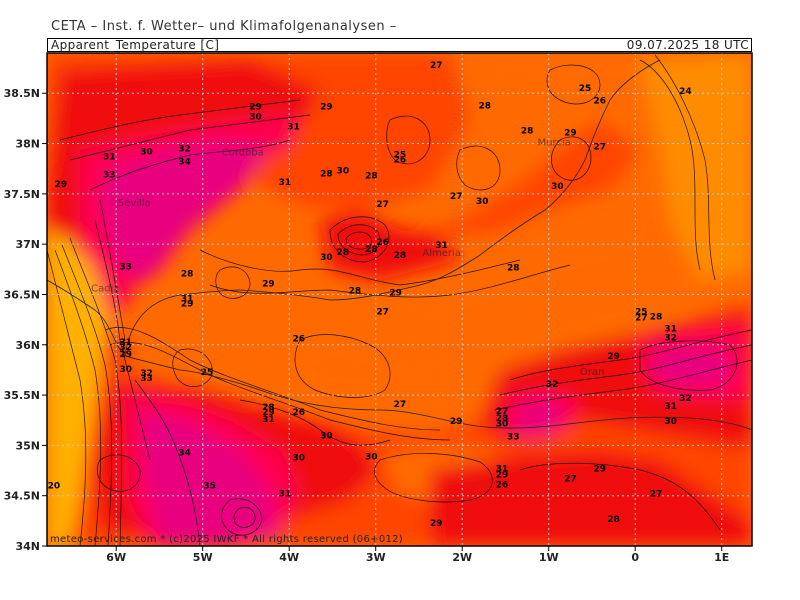 Image resolution: width=800 pixels, height=600 pixels. What do you see at coordinates (25, 320) in the screenshot?
I see `y-axis: 38.5N 38N 37.5N 37N 36.5N 36N 35.5N 35N 34.5N 34N` at bounding box center [25, 320].